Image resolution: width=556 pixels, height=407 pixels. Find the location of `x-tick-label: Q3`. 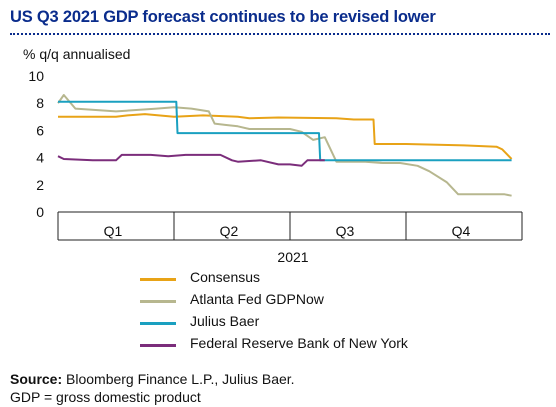

x-tick-label: Q3 is located at coordinates (345, 231).